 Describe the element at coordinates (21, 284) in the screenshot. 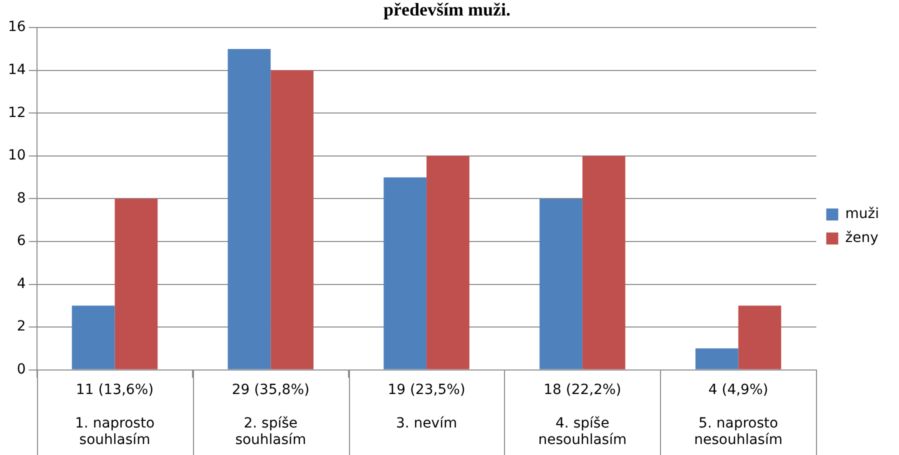

I see `y-tick-label: 4` at that location.